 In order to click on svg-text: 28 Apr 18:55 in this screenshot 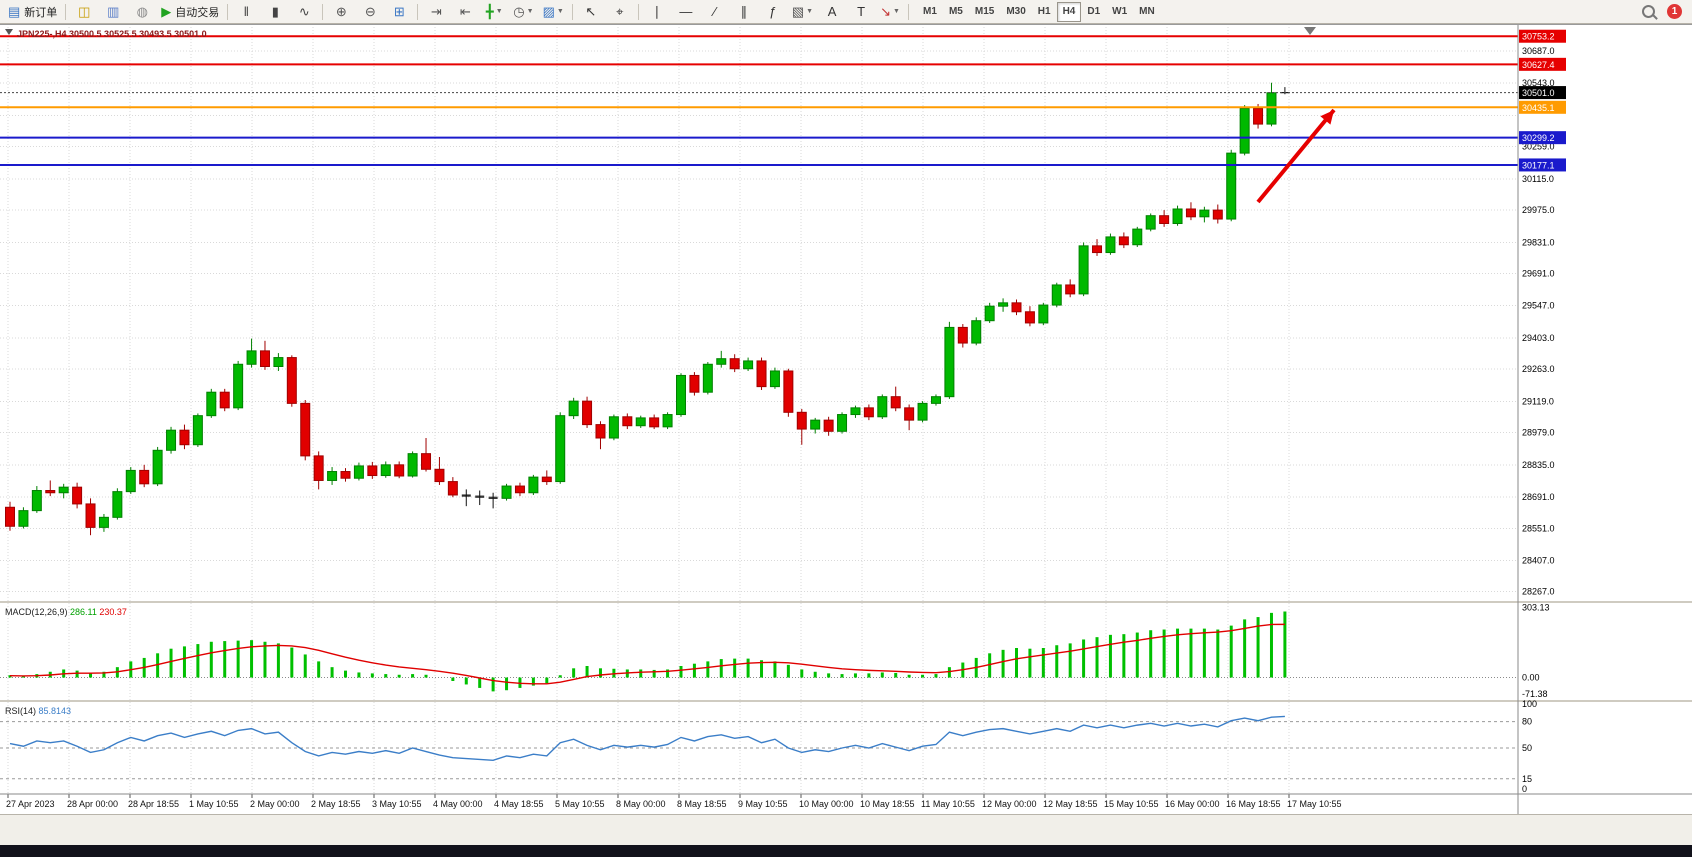, I will do `click(153, 804)`.